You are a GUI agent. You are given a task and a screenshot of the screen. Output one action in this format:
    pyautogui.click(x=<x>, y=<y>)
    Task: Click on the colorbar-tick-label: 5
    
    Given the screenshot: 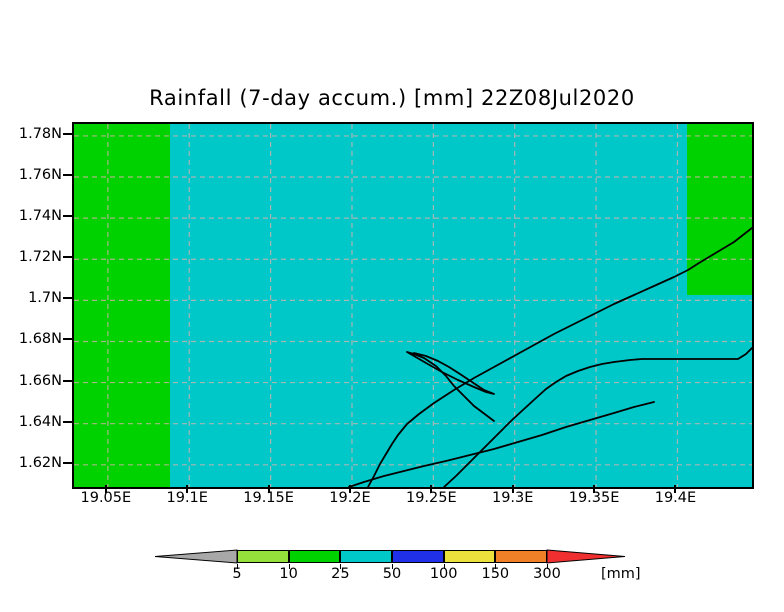 What is the action you would take?
    pyautogui.click(x=237, y=574)
    